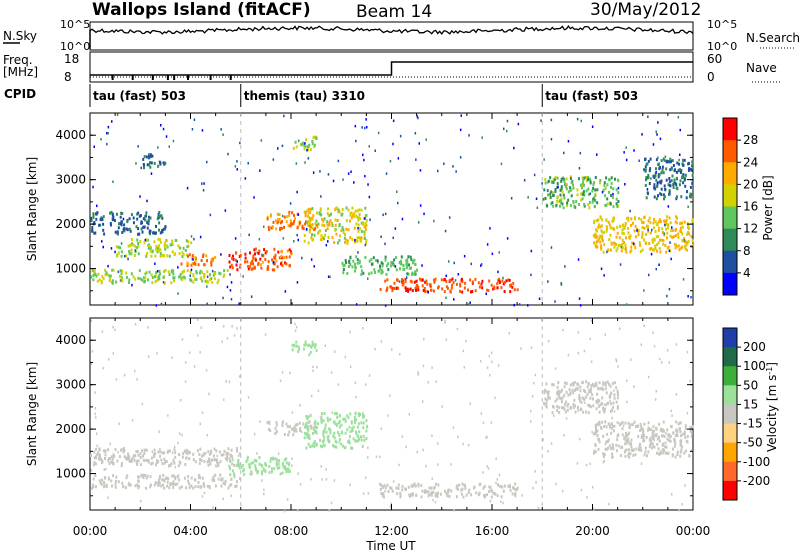  What do you see at coordinates (291, 531) in the screenshot?
I see `x-tick-label: 08:00` at bounding box center [291, 531].